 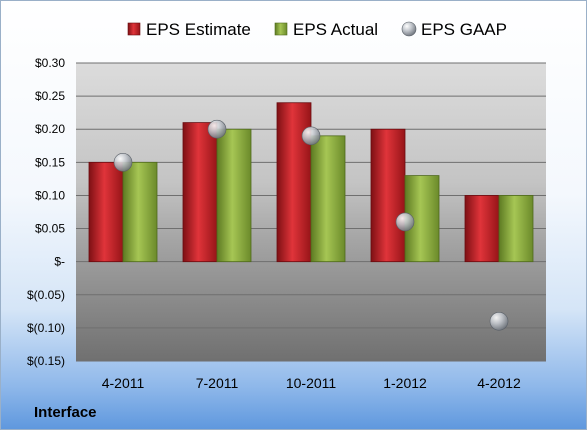 I want to click on legend-estimate-swatch, so click(x=134, y=29).